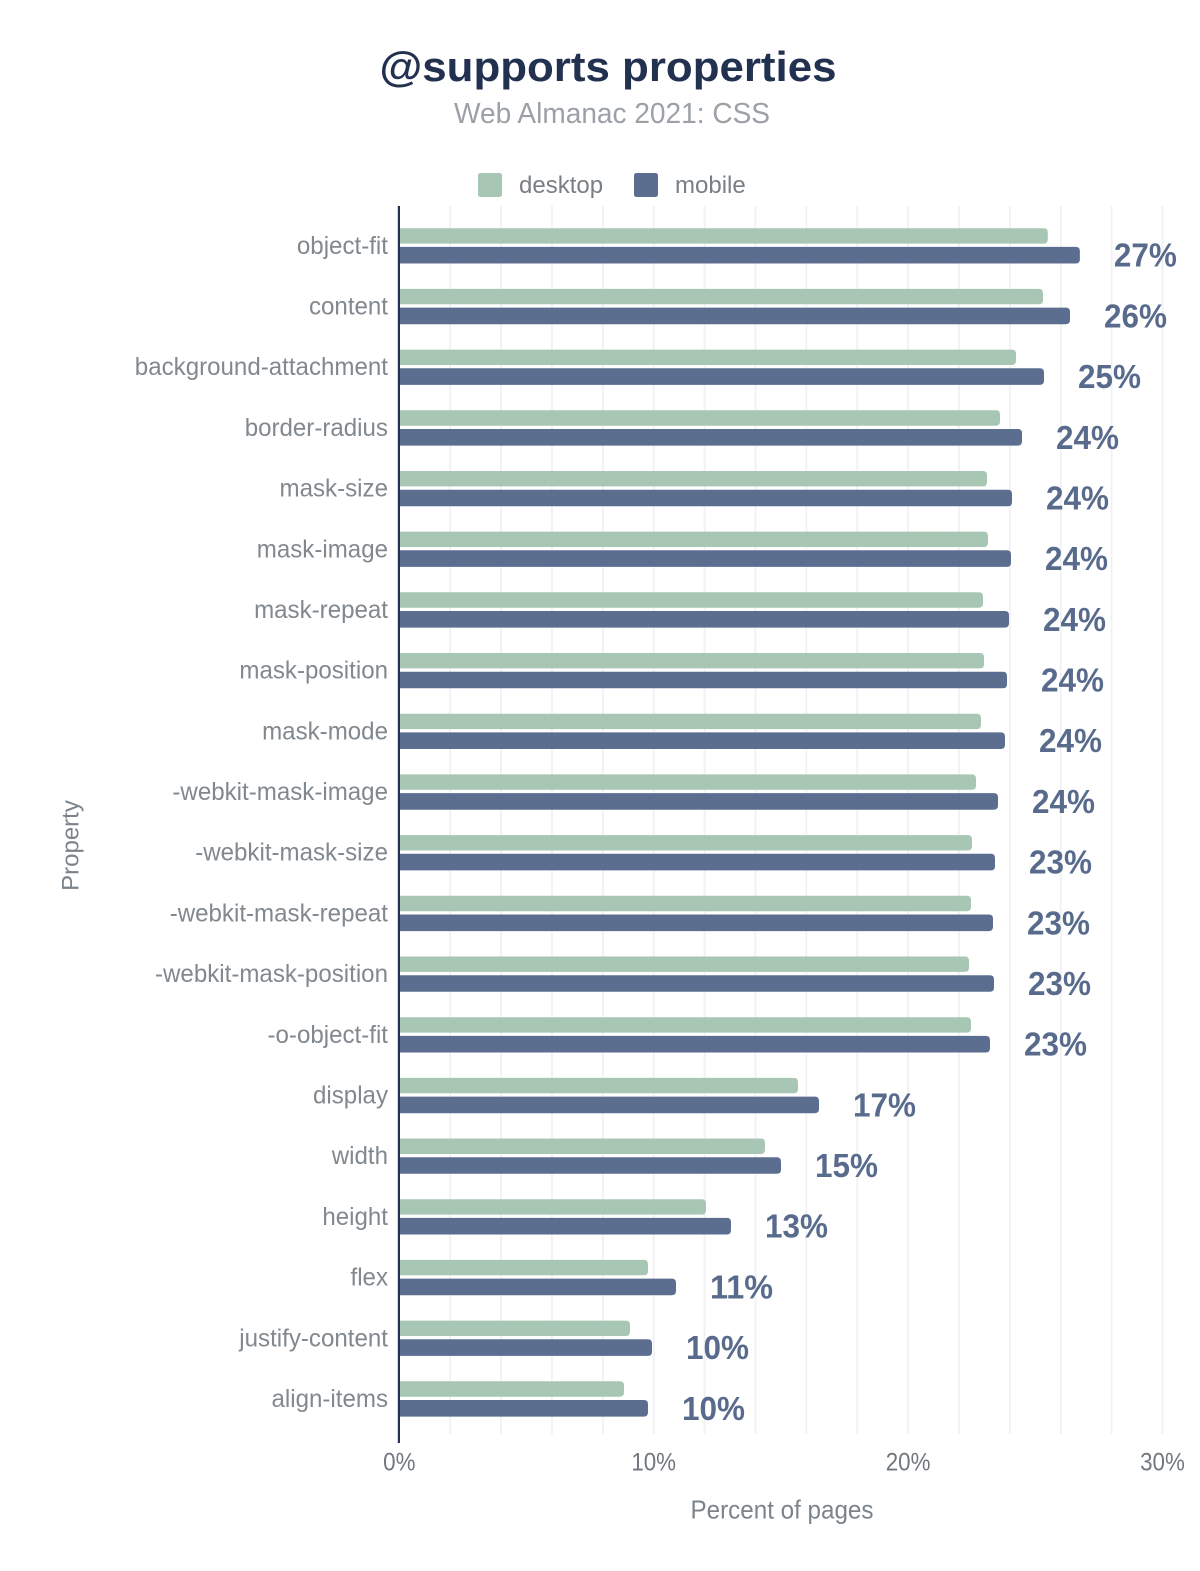 Image resolution: width=1200 pixels, height=1571 pixels. Describe the element at coordinates (359, 1156) in the screenshot. I see `svg-text: width` at that location.